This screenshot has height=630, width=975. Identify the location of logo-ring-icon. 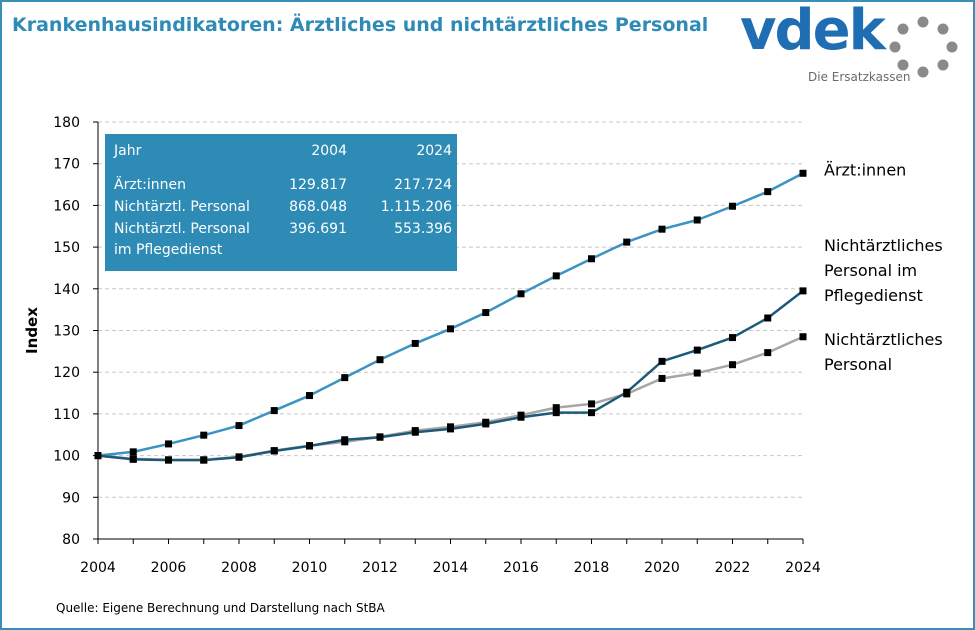
(923, 47).